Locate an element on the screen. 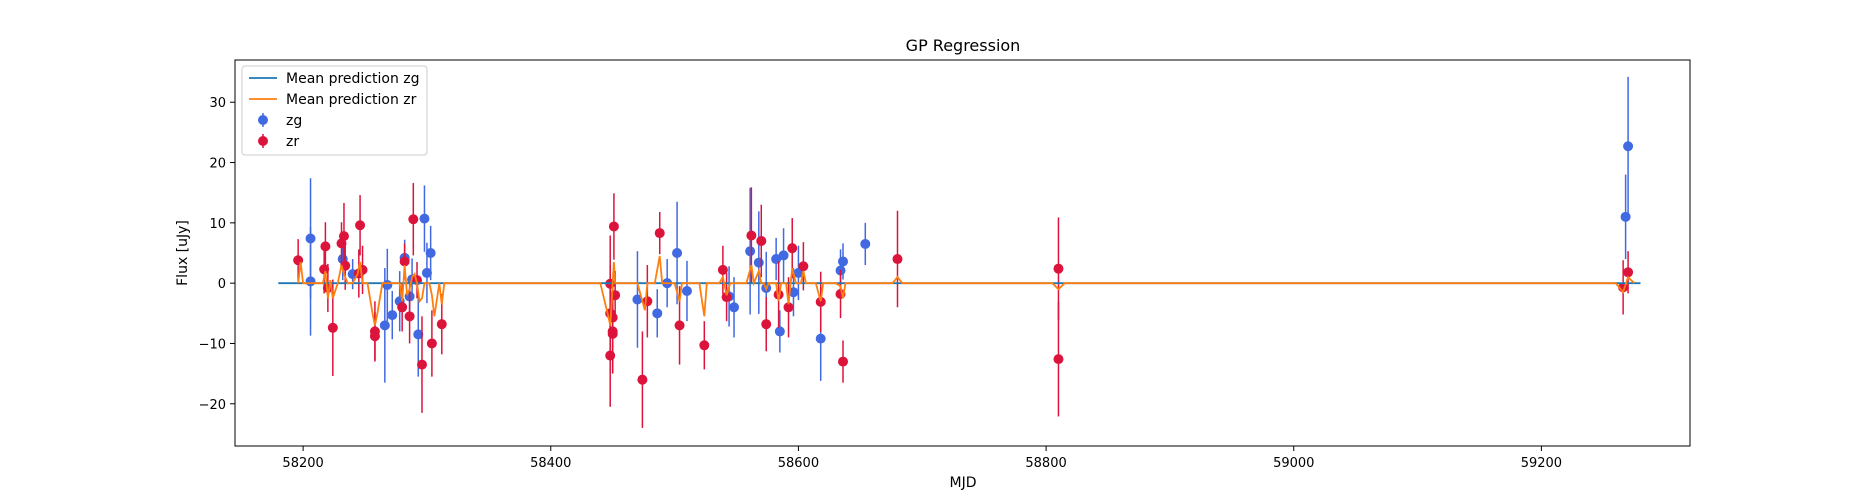 The width and height of the screenshot is (1875, 500). x-axis: 58200 58400 58600 58800 59000 59200 is located at coordinates (922, 458).